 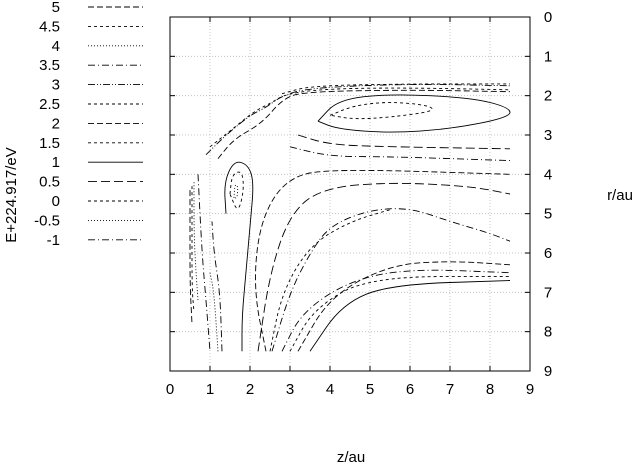 I want to click on legend-label: 1.5, so click(x=49, y=143).